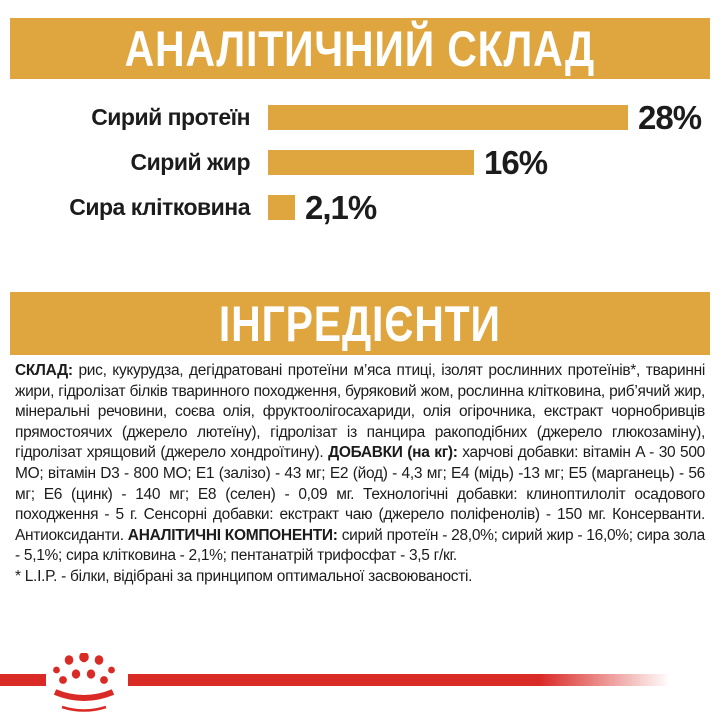 The width and height of the screenshot is (720, 720). Describe the element at coordinates (399, 680) in the screenshot. I see `red-stripe-fading` at that location.